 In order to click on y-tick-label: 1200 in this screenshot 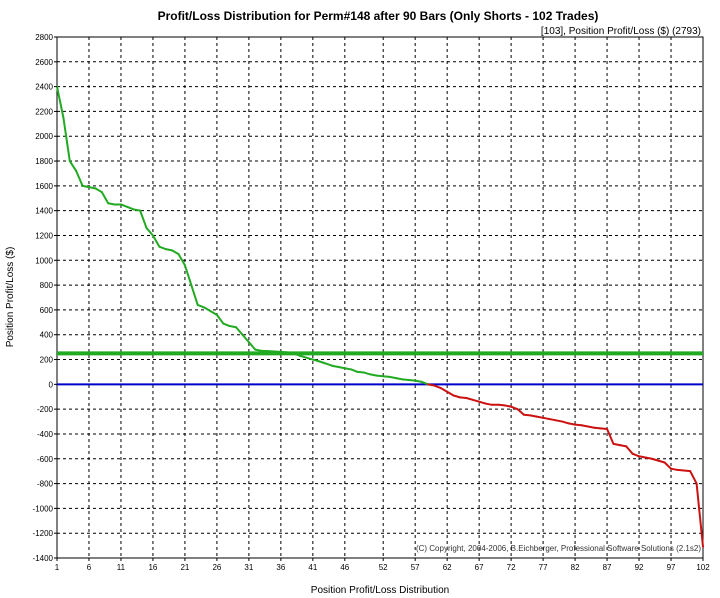, I will do `click(44, 235)`.